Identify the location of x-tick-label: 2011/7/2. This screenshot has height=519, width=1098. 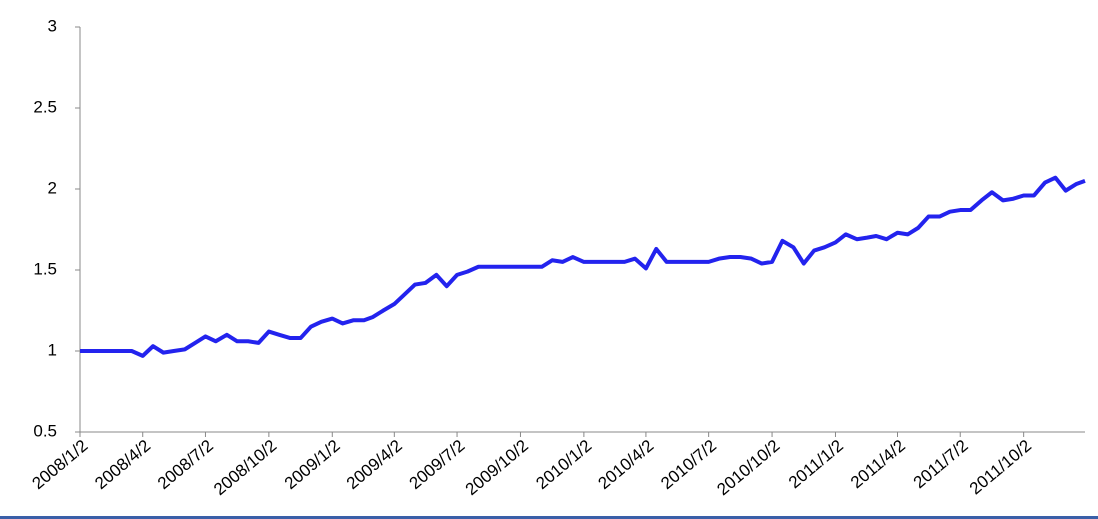
(941, 464).